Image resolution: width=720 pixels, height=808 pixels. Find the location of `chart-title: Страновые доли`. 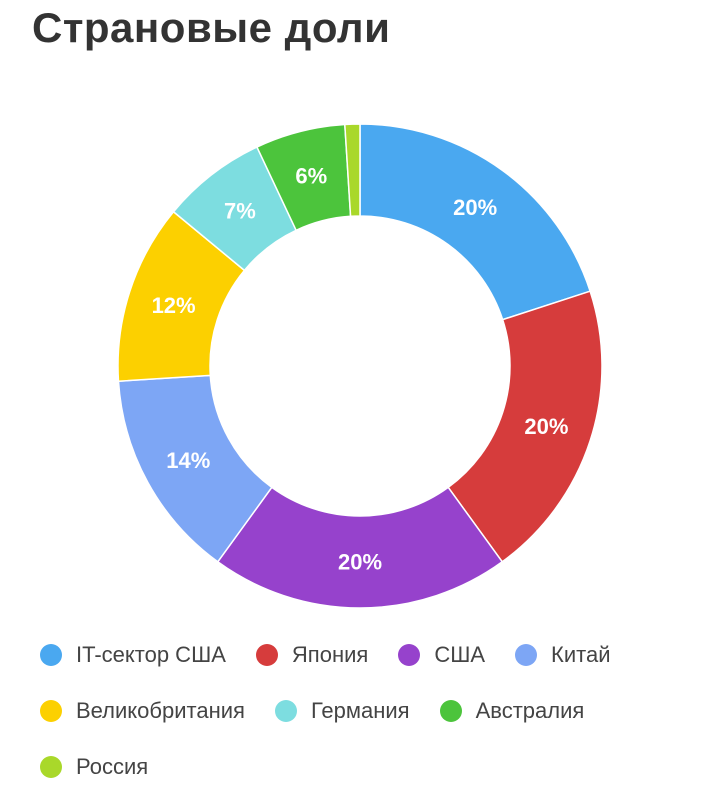

chart-title: Страновые доли is located at coordinates (211, 27).